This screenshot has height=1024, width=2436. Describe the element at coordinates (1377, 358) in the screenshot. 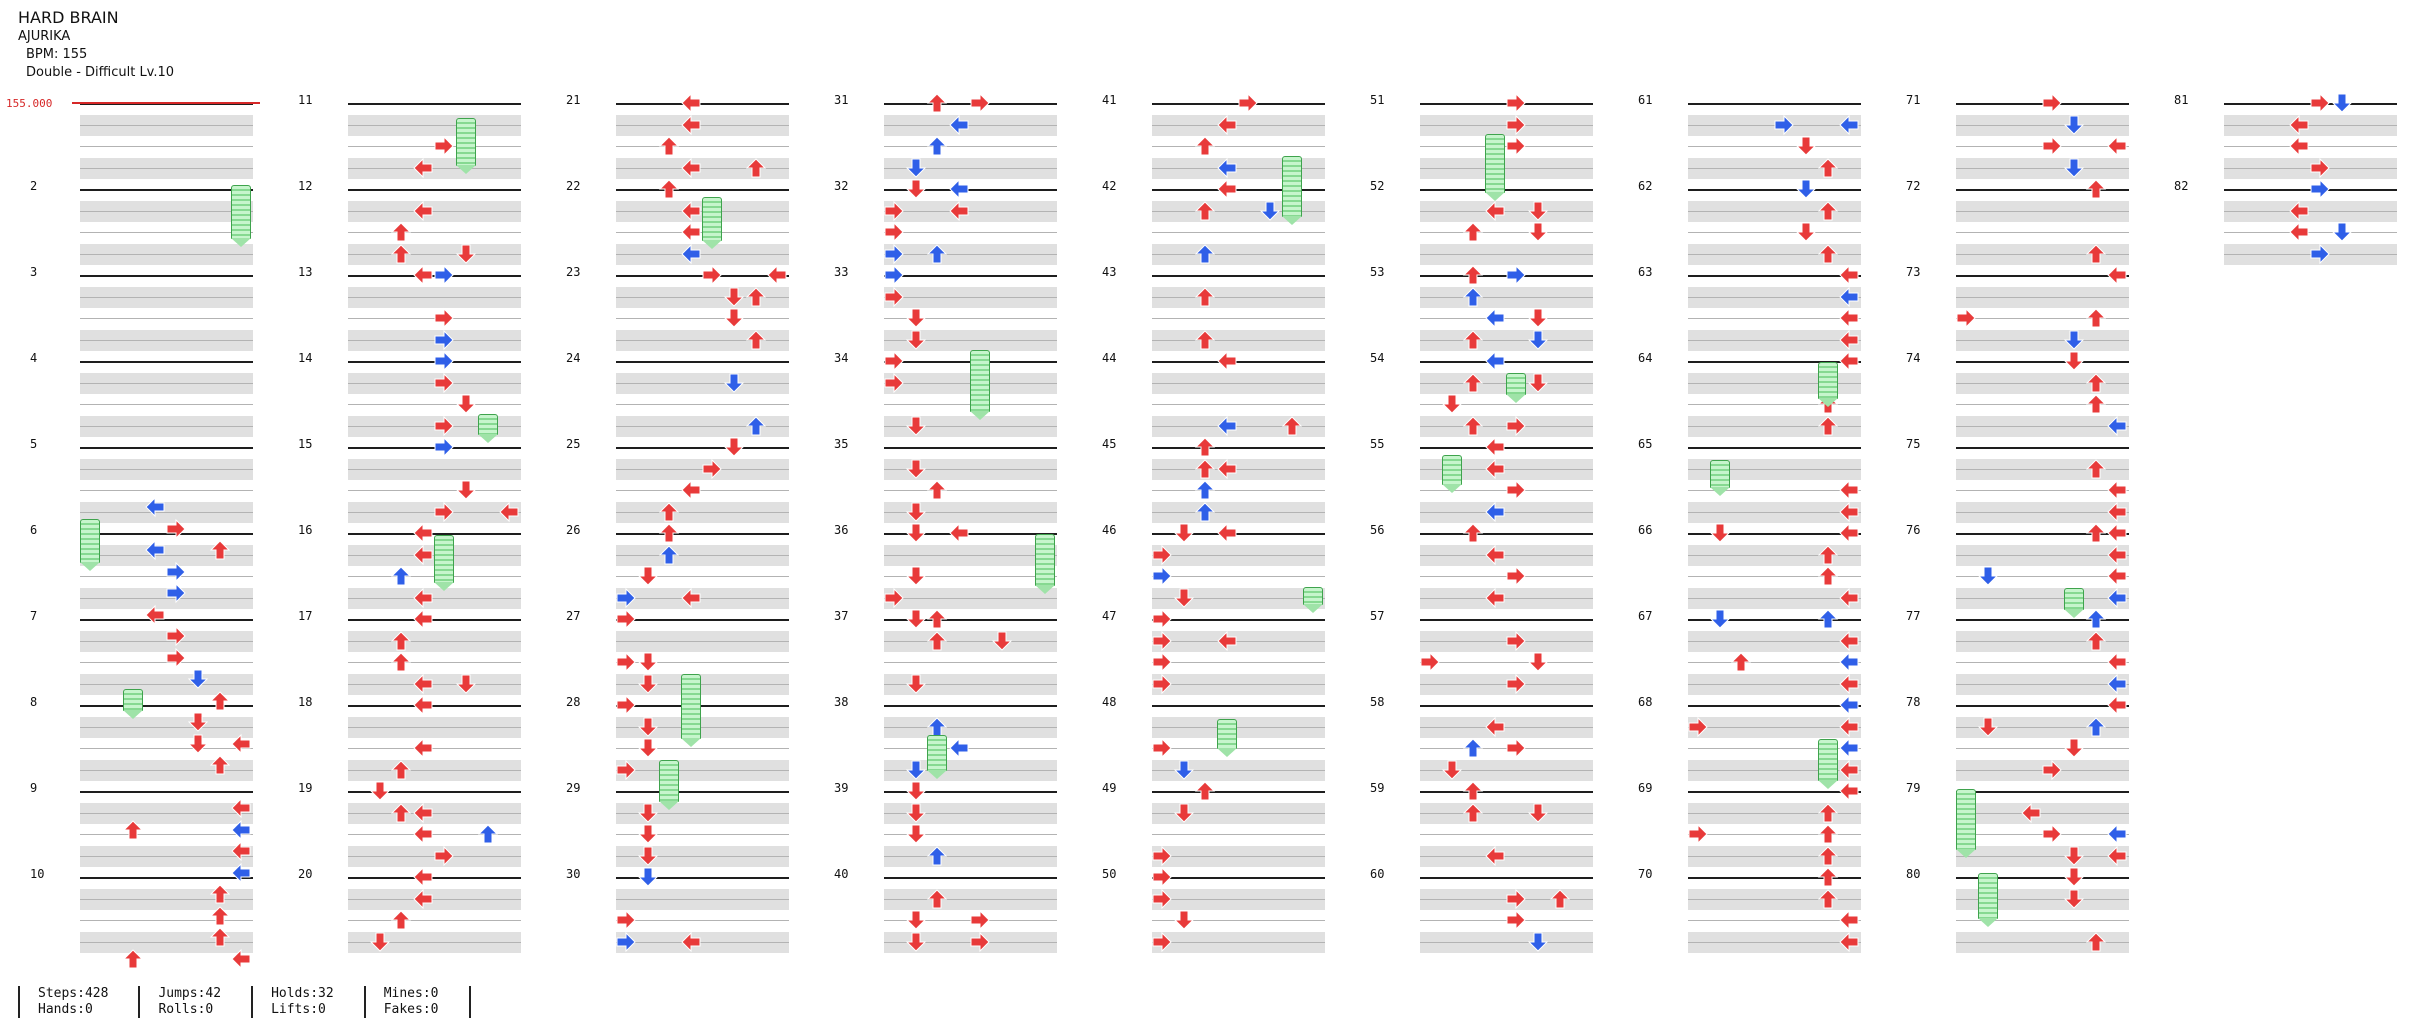

I see `measure-number: 54` at that location.